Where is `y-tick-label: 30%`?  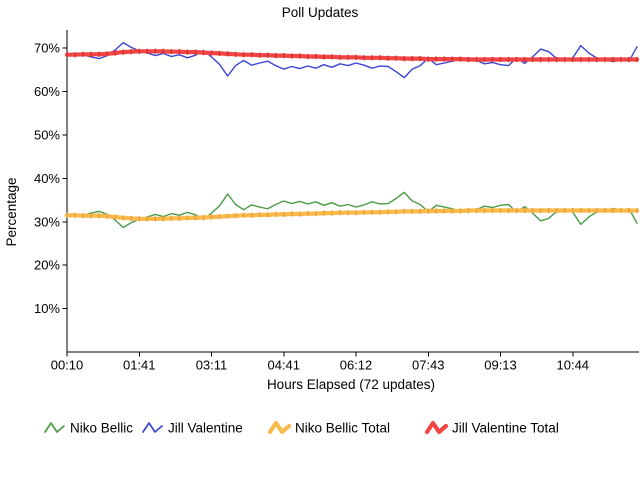
y-tick-label: 30% is located at coordinates (47, 221).